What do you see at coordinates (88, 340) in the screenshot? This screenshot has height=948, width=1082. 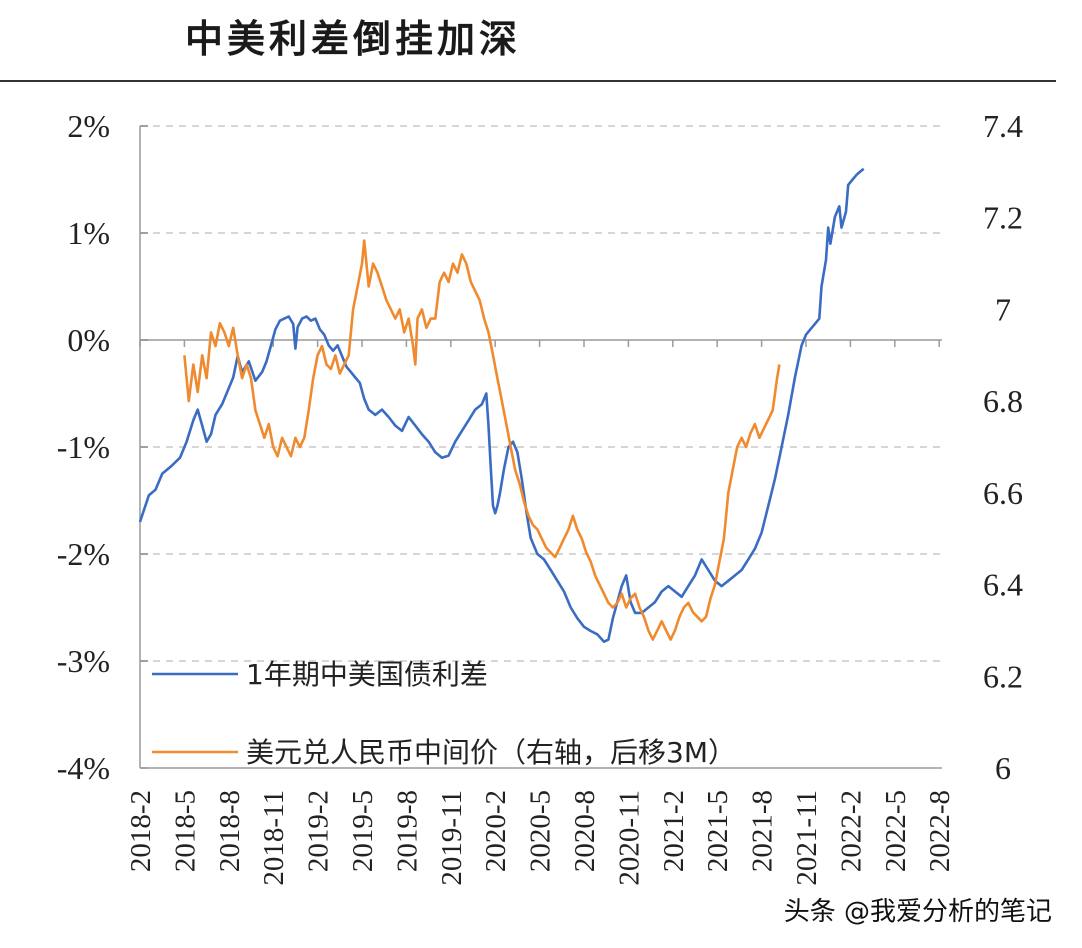 I see `y-left-tick-label: 0%` at bounding box center [88, 340].